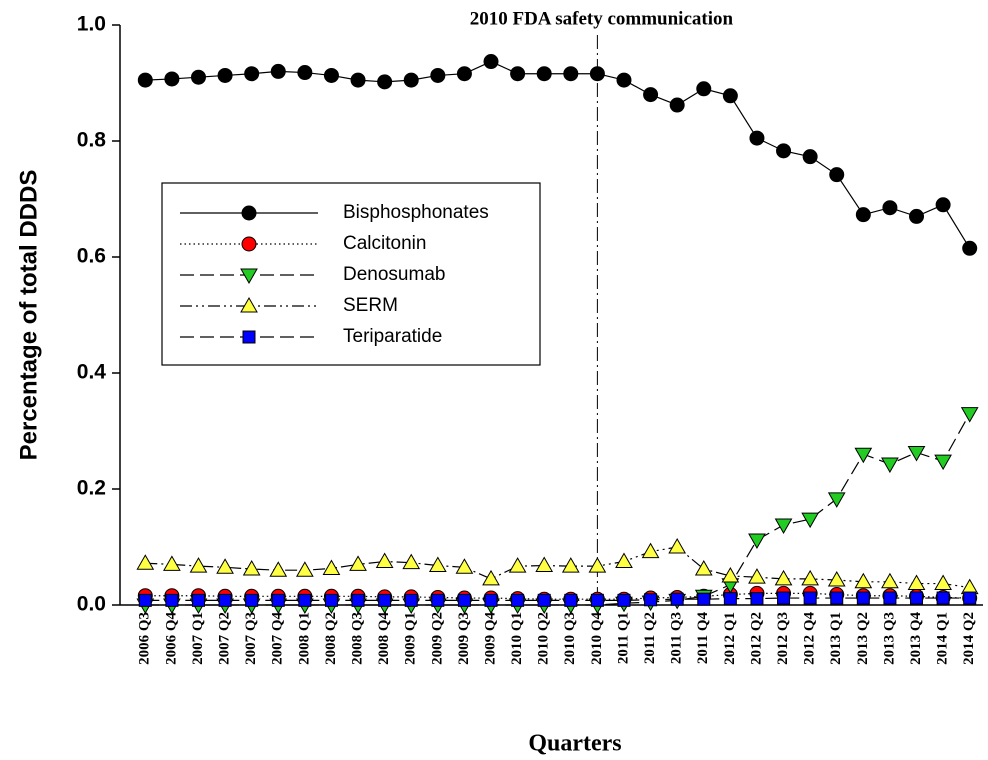 The width and height of the screenshot is (988, 760). Describe the element at coordinates (969, 638) in the screenshot. I see `x-tick-label: 2014 Q2` at that location.